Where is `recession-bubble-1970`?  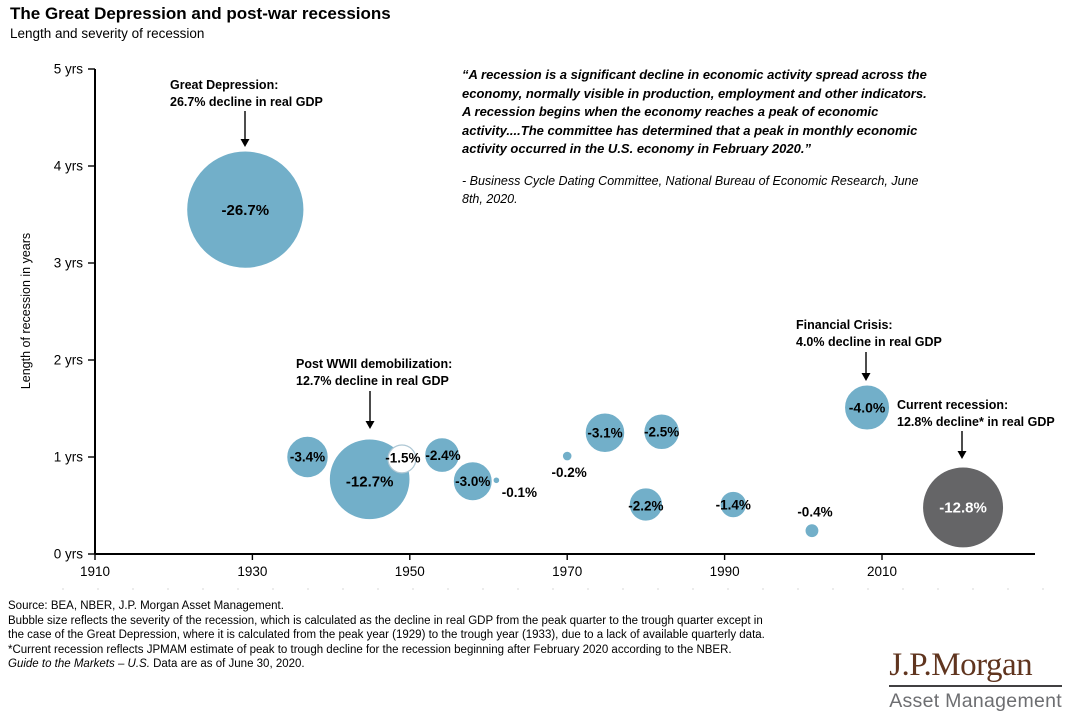 recession-bubble-1970 is located at coordinates (567, 456).